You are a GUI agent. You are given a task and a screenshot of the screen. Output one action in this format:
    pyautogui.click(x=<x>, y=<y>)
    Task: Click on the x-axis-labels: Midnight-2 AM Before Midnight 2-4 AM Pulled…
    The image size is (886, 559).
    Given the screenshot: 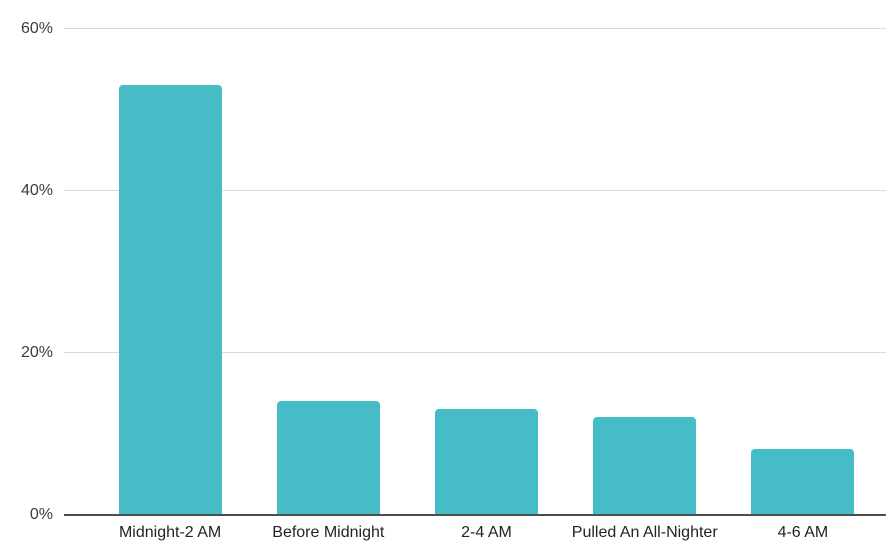 What is the action you would take?
    pyautogui.click(x=486, y=533)
    